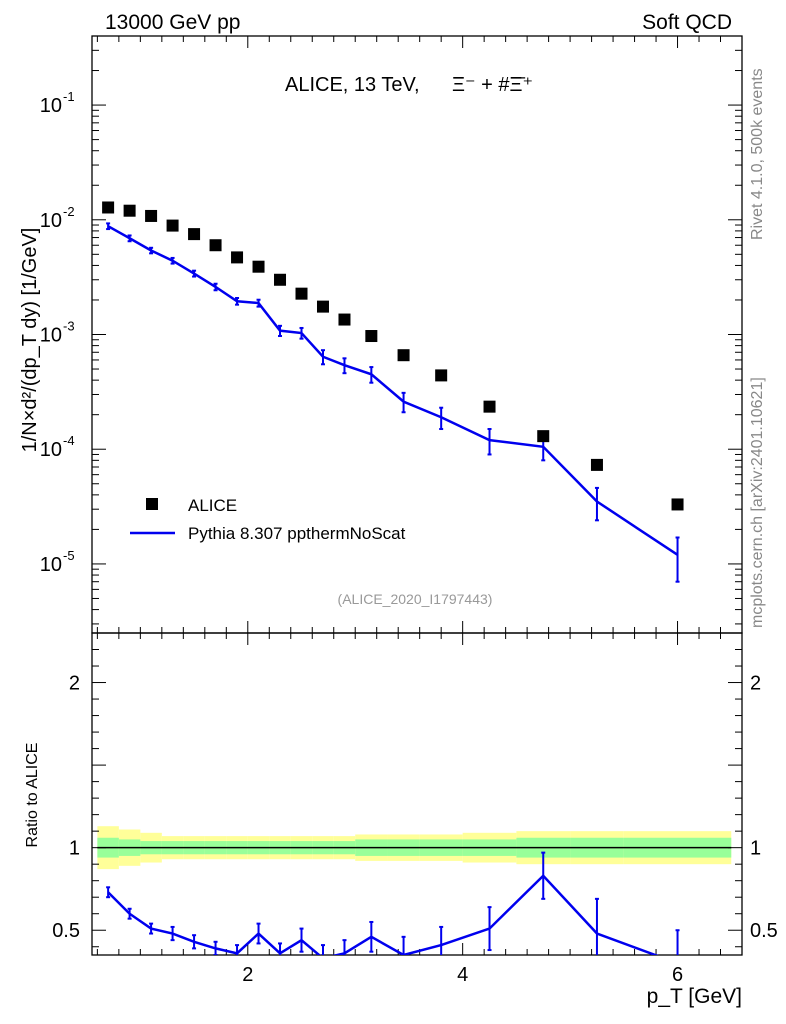 This screenshot has width=786, height=1024. Describe the element at coordinates (462, 975) in the screenshot. I see `x-tick-label: 4` at that location.